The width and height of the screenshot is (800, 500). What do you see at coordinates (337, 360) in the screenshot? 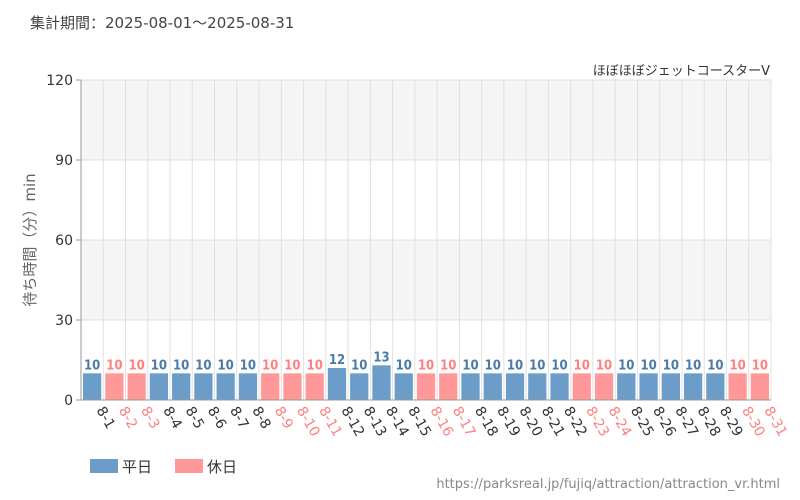
I see `bar-value-label: 12` at bounding box center [337, 360].